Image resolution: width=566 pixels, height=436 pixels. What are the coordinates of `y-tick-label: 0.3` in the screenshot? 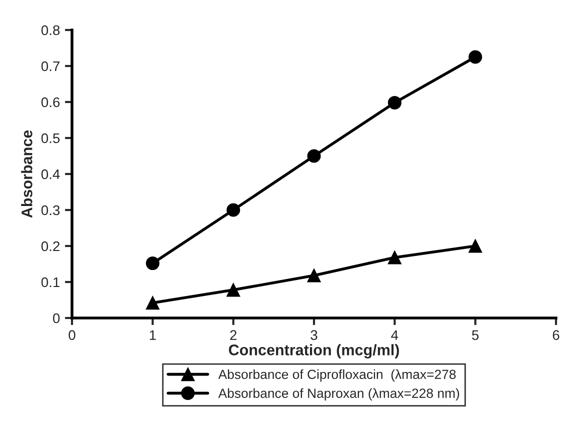 It's located at (50, 210).